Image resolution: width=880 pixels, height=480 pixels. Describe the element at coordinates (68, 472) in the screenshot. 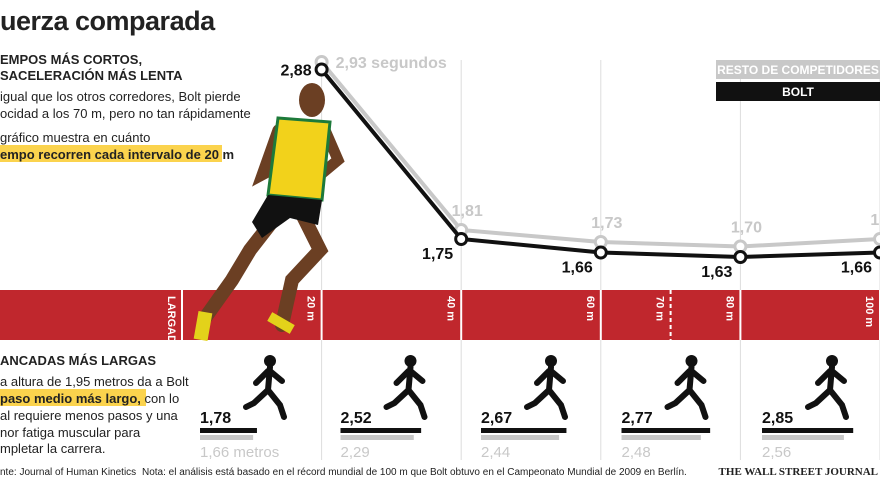

I see `source: nte: Journal of Human Kinetics` at that location.